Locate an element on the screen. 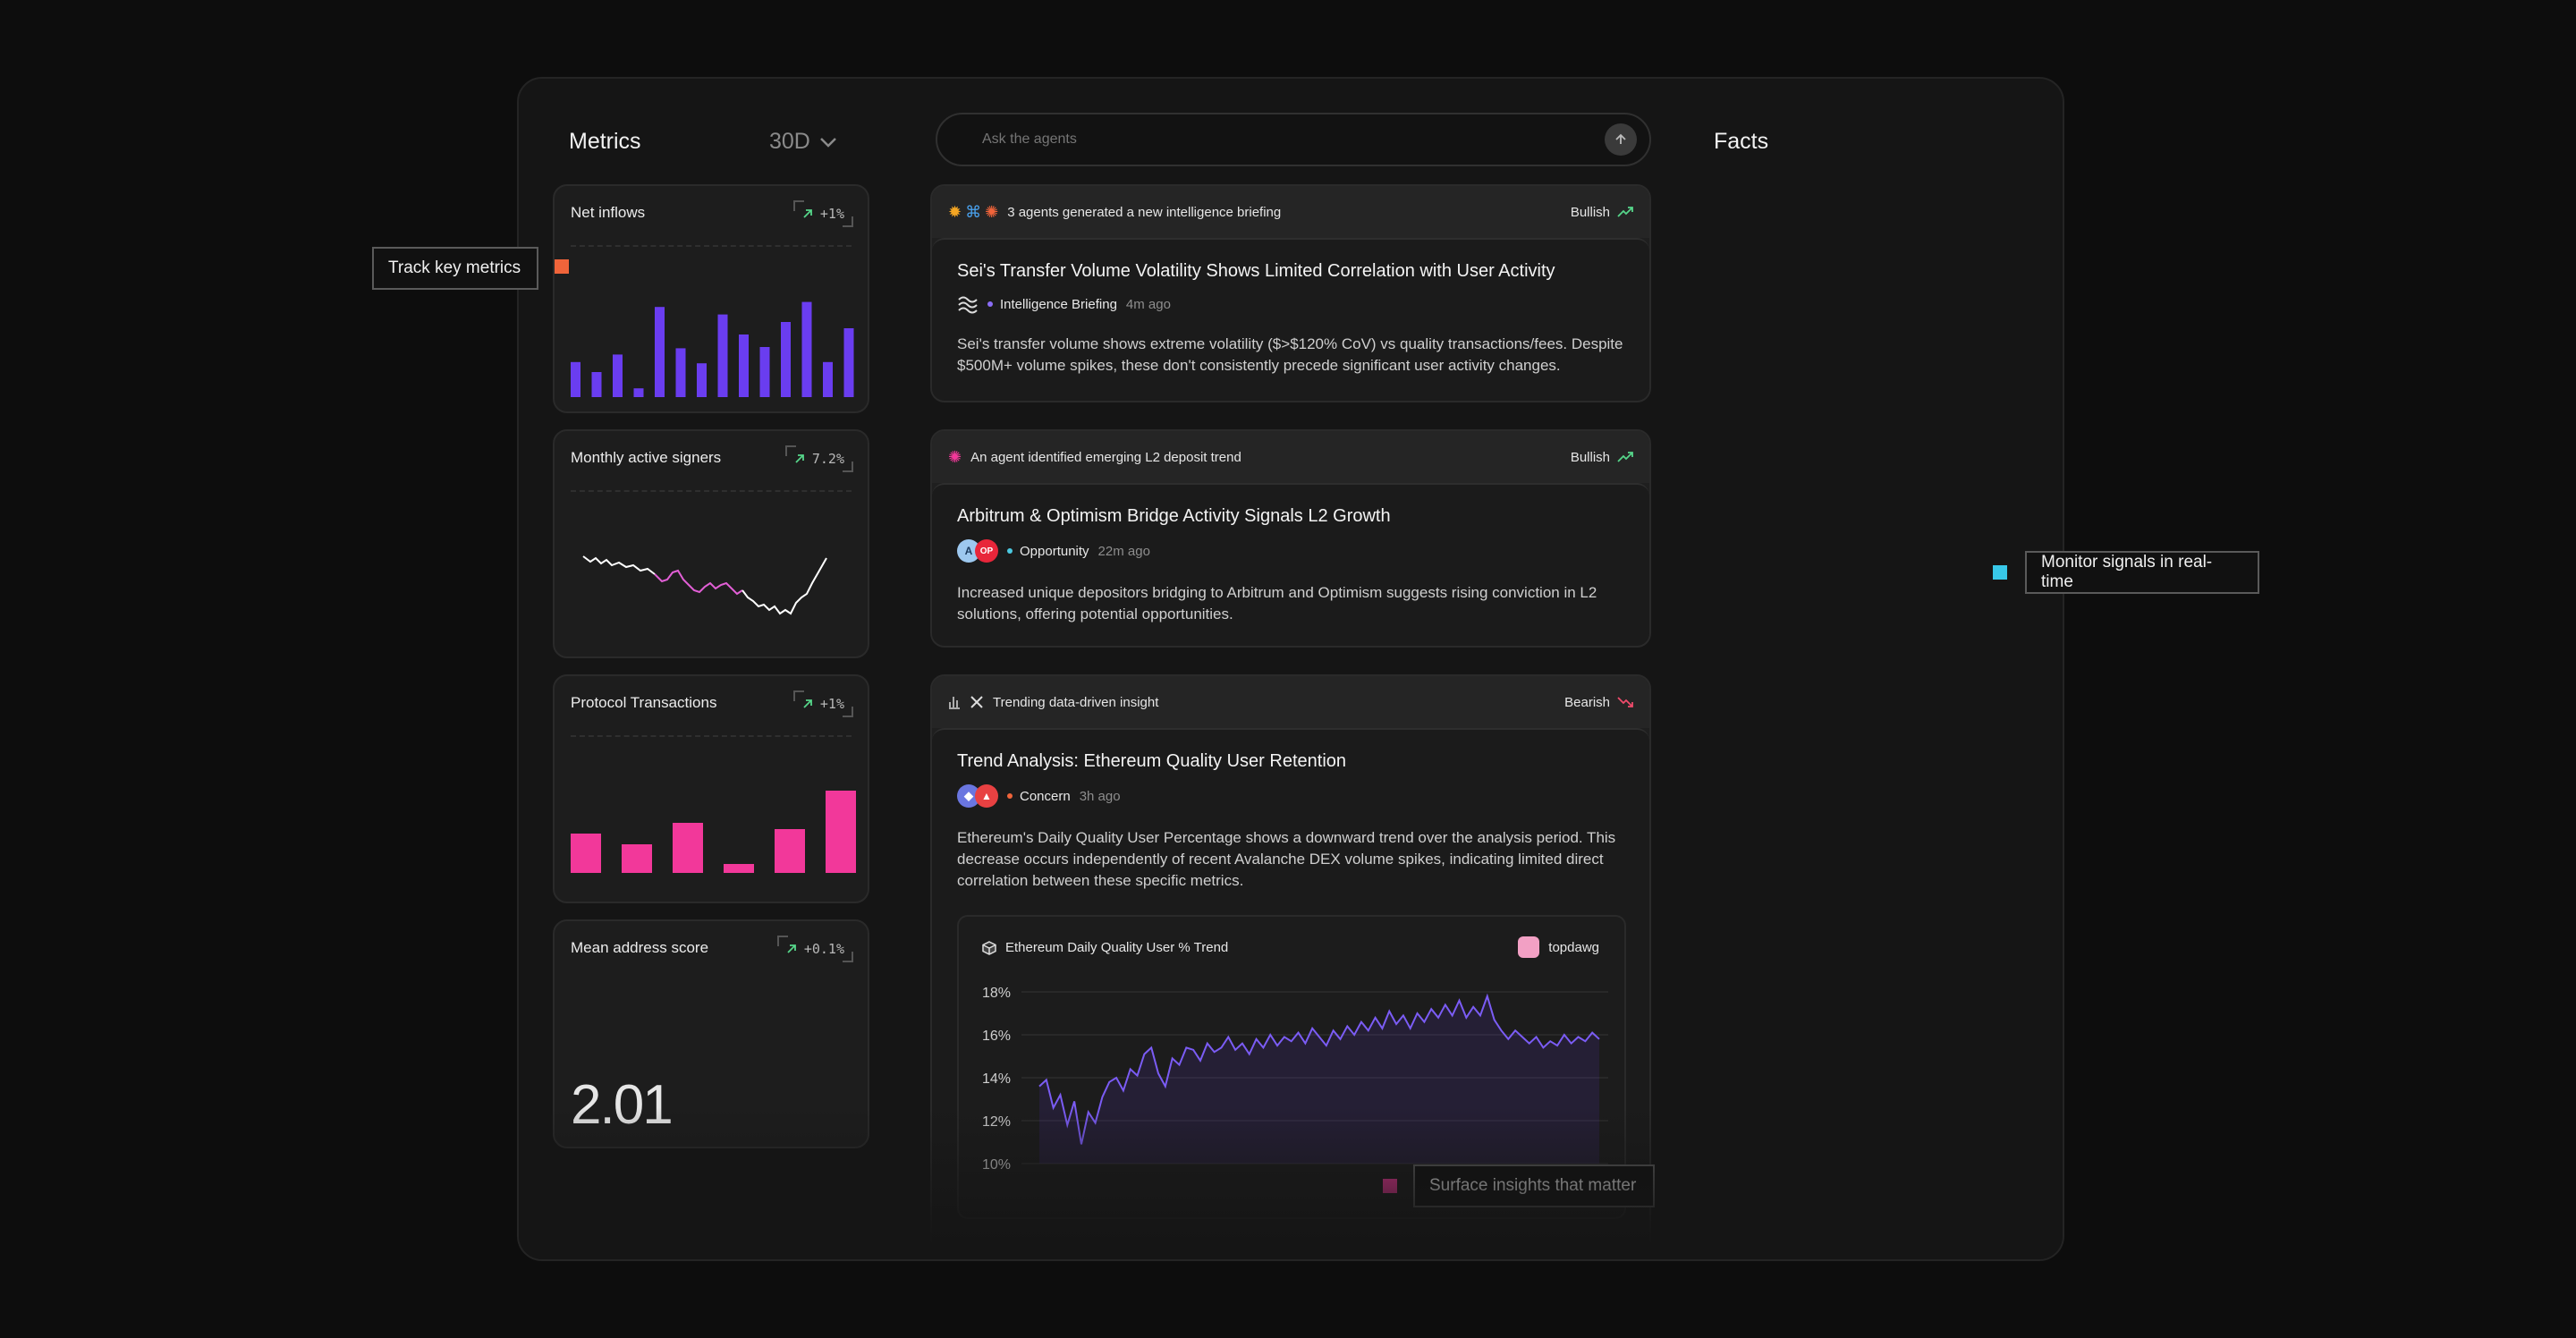 The height and width of the screenshot is (1338, 2576). feed-card-header: Trending data-driven insight Bearish is located at coordinates (1290, 702).